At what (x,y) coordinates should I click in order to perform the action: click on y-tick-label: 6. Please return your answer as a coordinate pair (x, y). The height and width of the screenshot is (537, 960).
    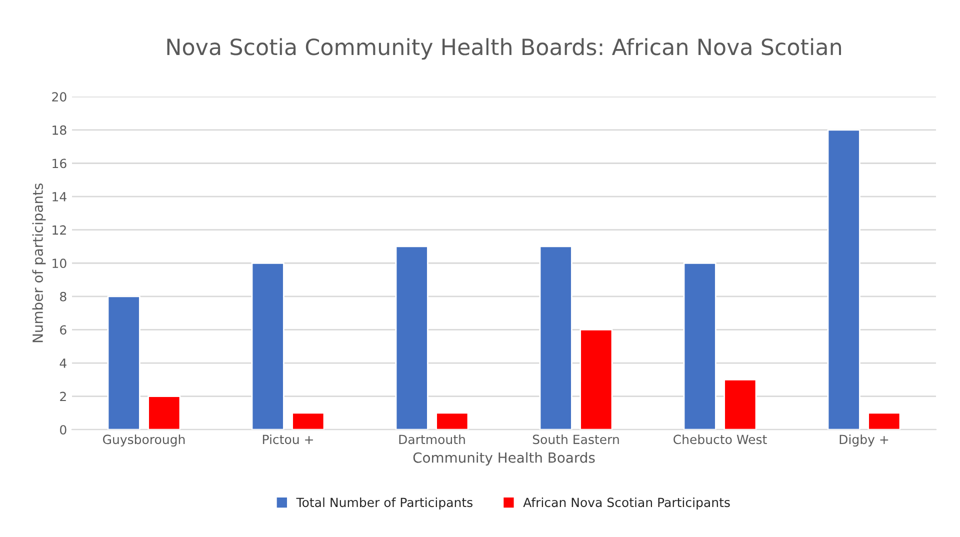
    Looking at the image, I should click on (63, 330).